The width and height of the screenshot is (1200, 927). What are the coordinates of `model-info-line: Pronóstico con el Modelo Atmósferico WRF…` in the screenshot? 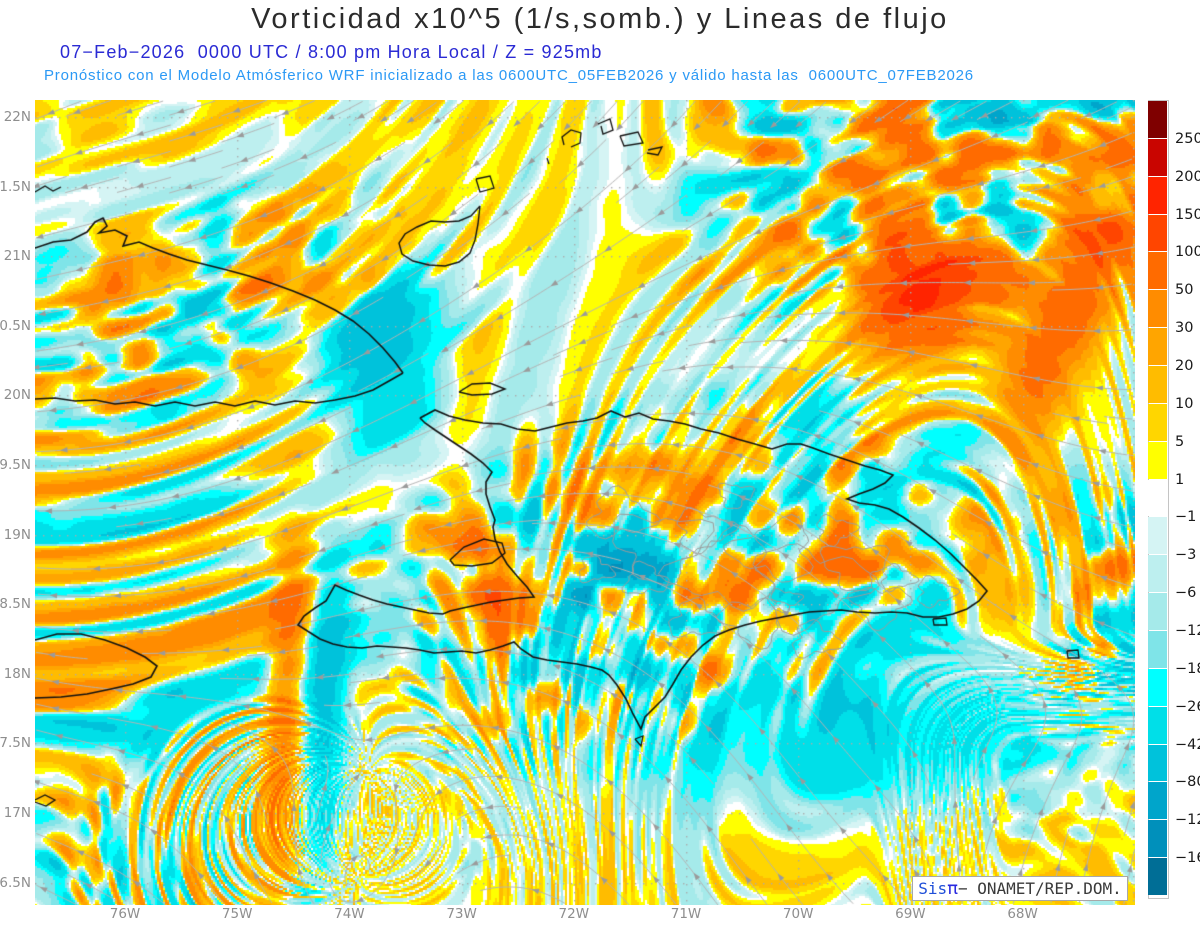 It's located at (509, 75).